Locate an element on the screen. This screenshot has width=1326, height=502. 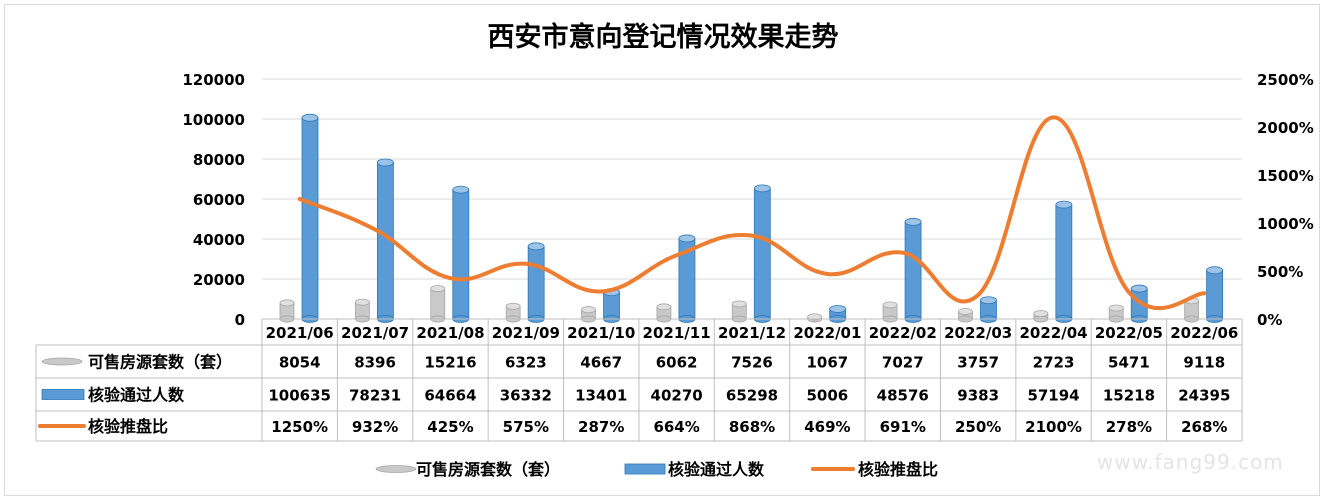
table-cell-value: 15218 is located at coordinates (1129, 396).